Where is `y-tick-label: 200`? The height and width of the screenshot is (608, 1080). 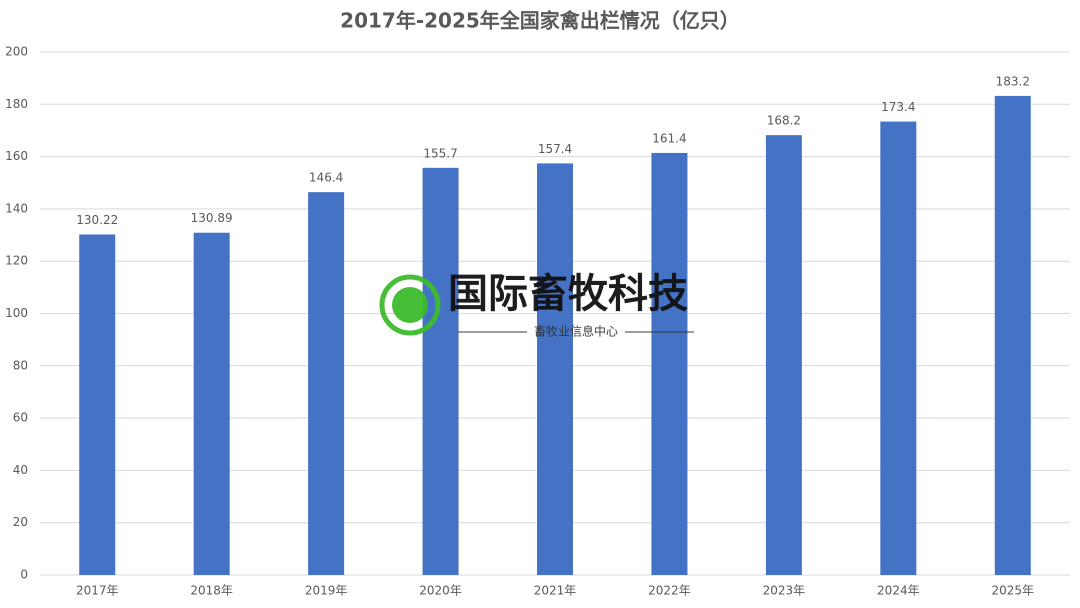
y-tick-label: 200 is located at coordinates (16, 52).